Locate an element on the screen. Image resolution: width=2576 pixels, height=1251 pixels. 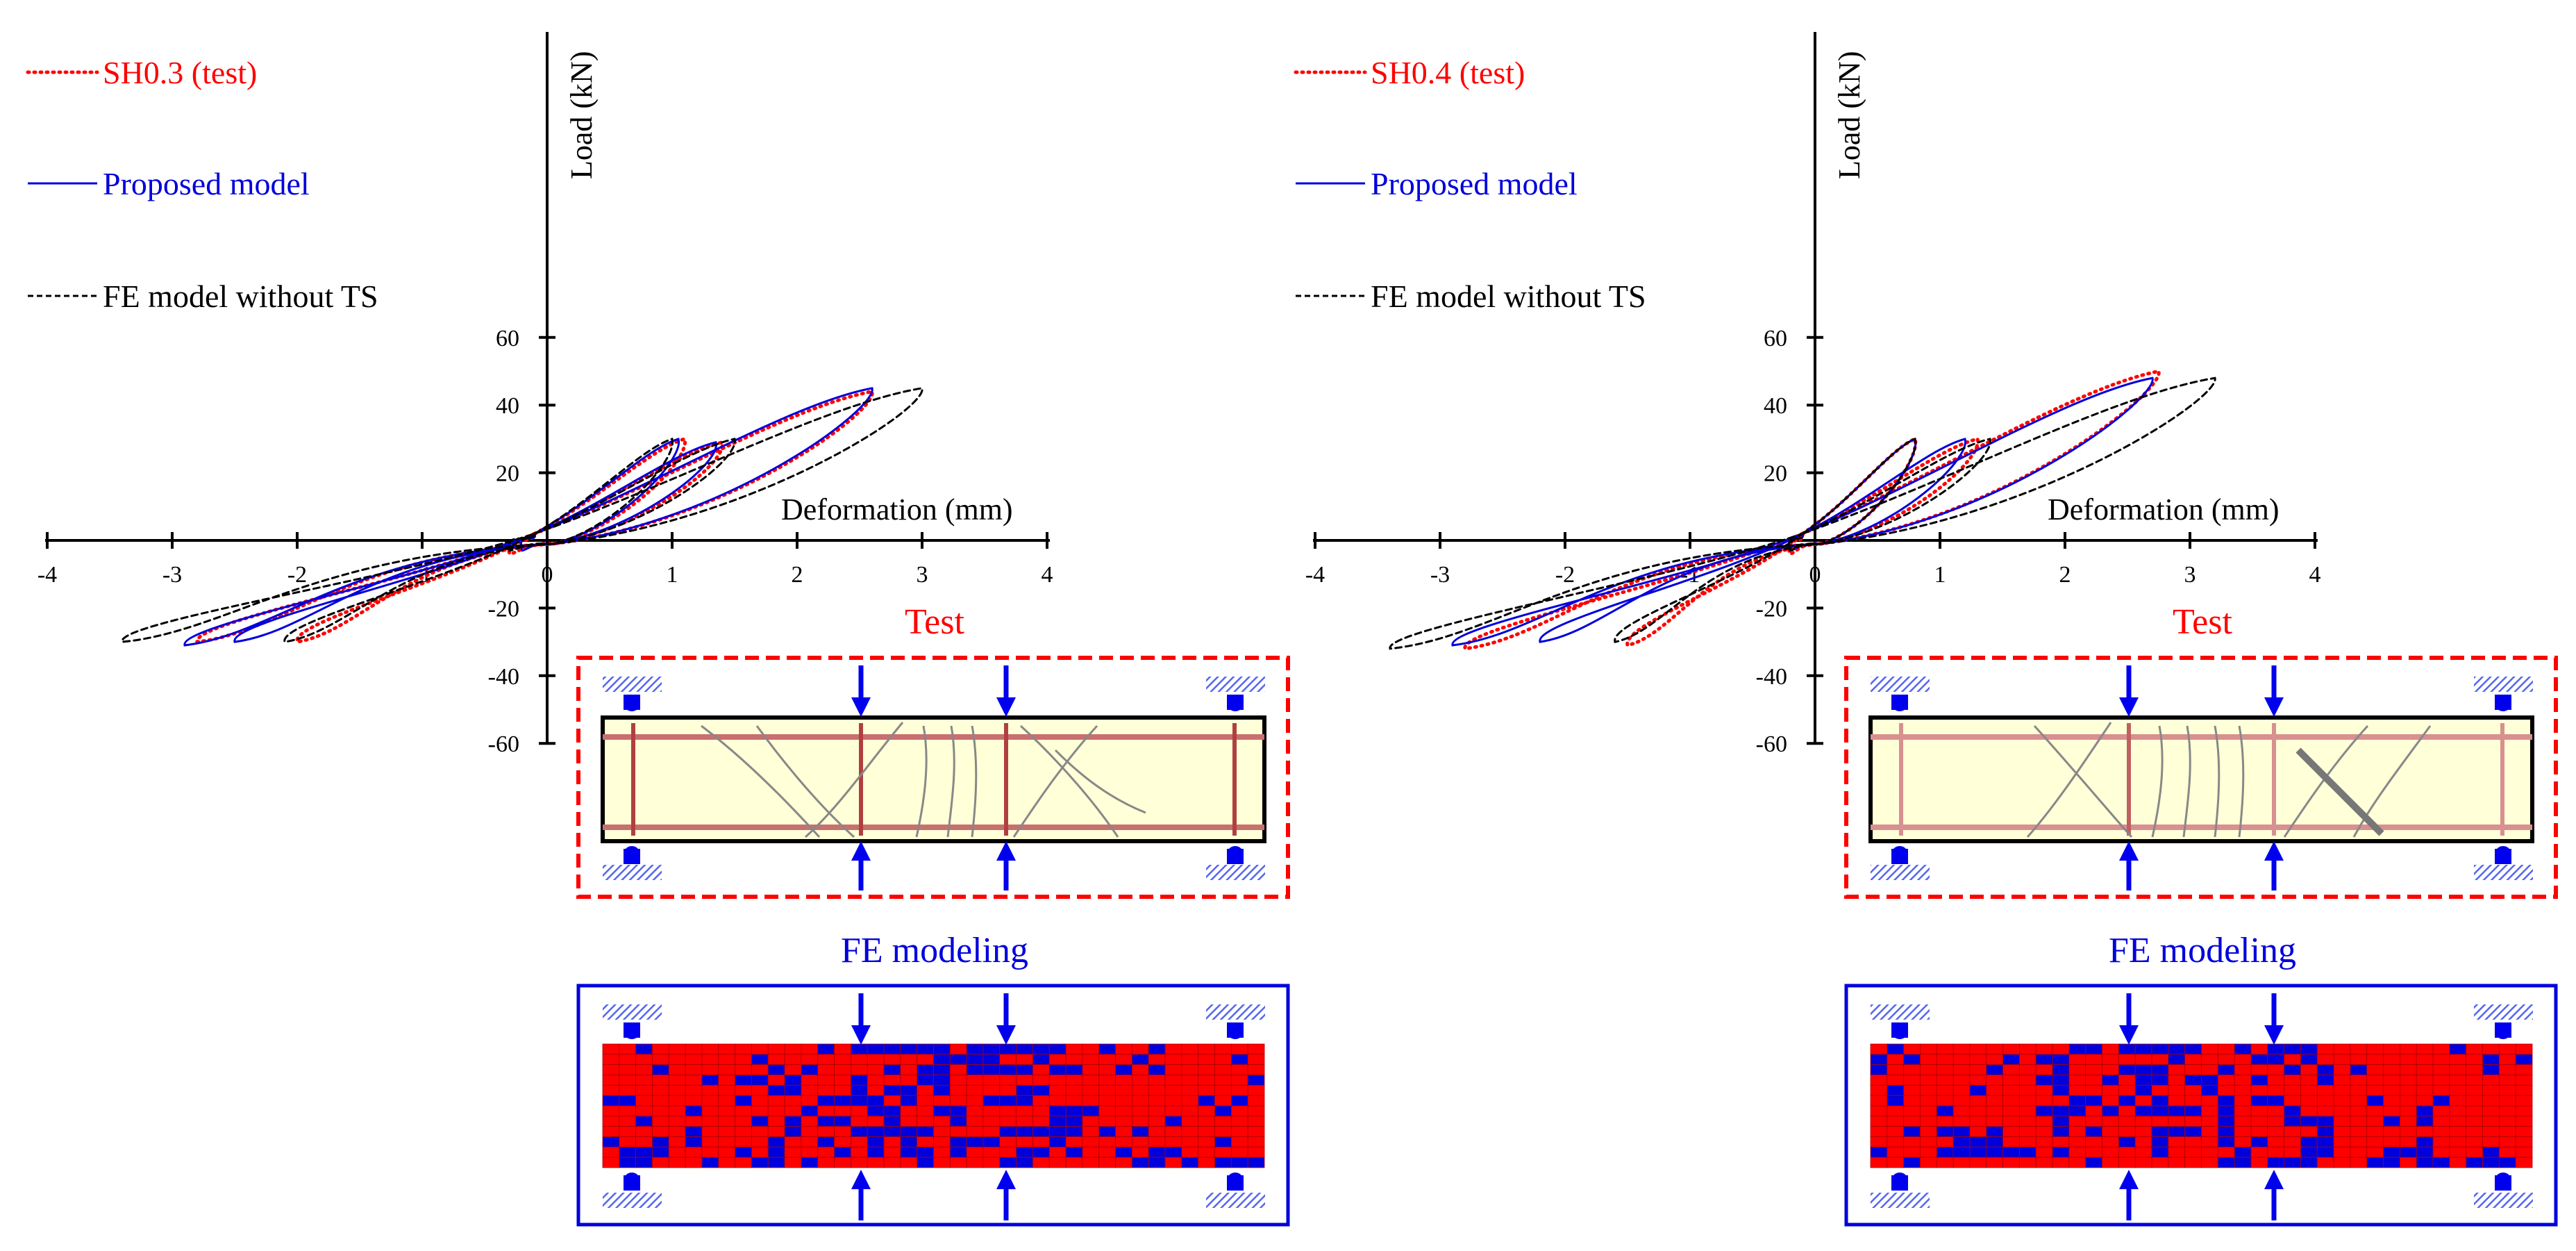
test-inset-title-1: Test is located at coordinates (934, 622).